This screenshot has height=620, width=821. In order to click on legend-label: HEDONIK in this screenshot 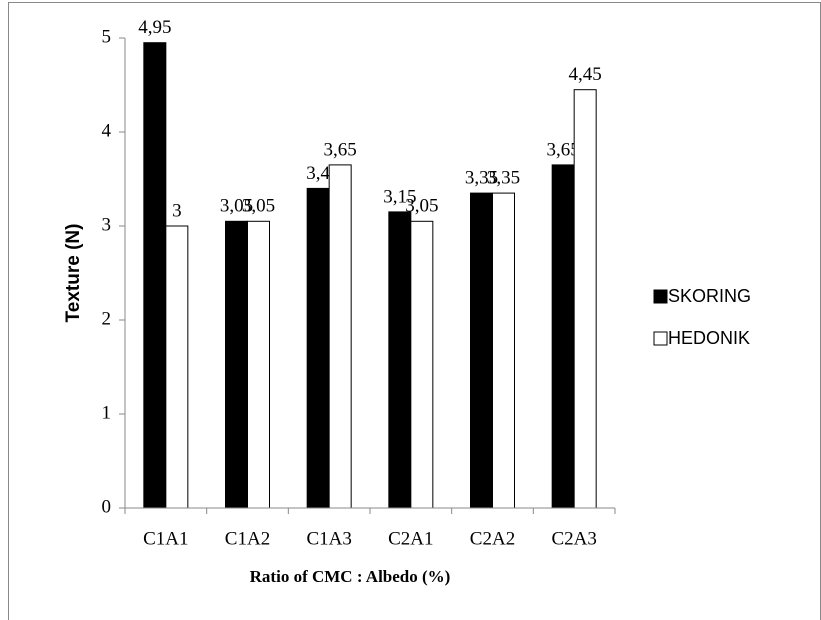, I will do `click(709, 338)`.